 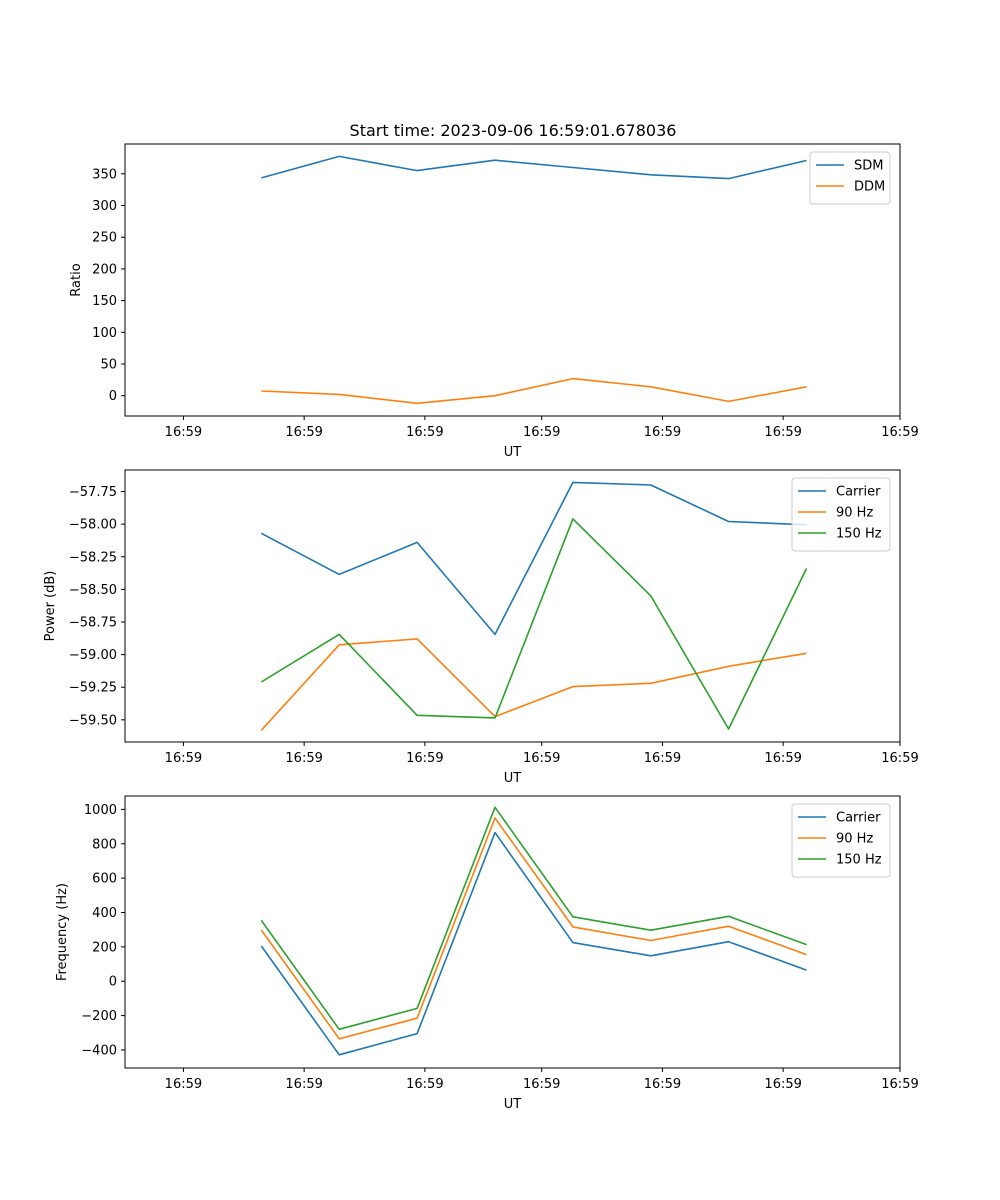 I want to click on y-tick-label: −58.50, so click(x=93, y=590).